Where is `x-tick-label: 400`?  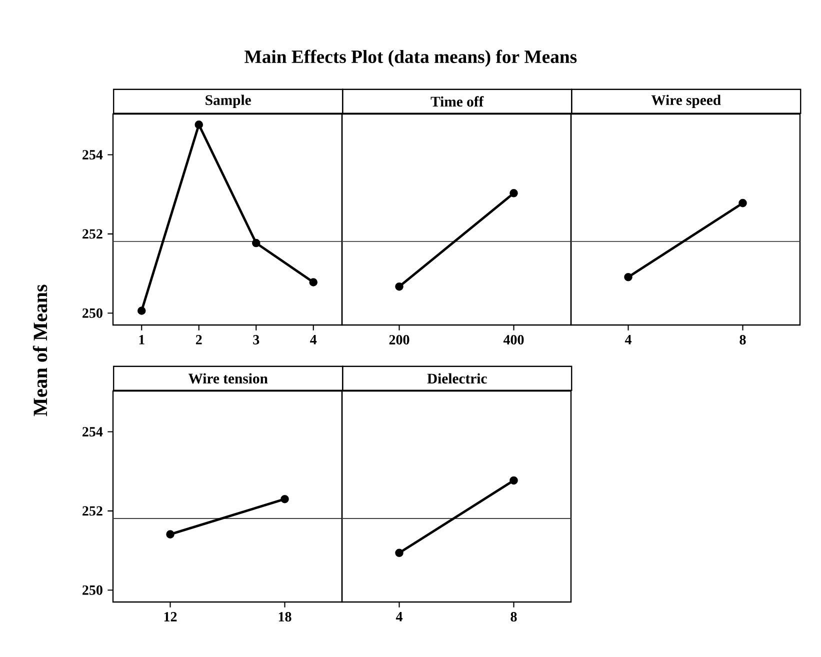
x-tick-label: 400 is located at coordinates (513, 339).